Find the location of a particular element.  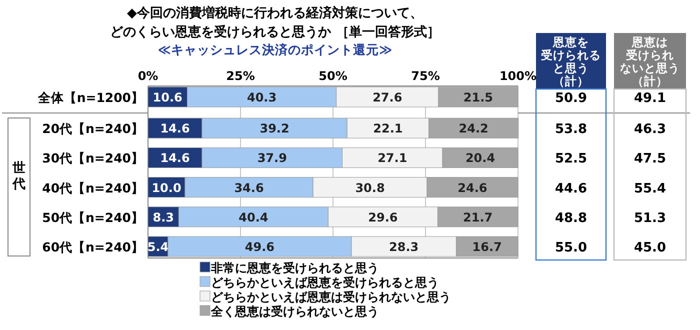

data-label: 16.7 is located at coordinates (487, 247).